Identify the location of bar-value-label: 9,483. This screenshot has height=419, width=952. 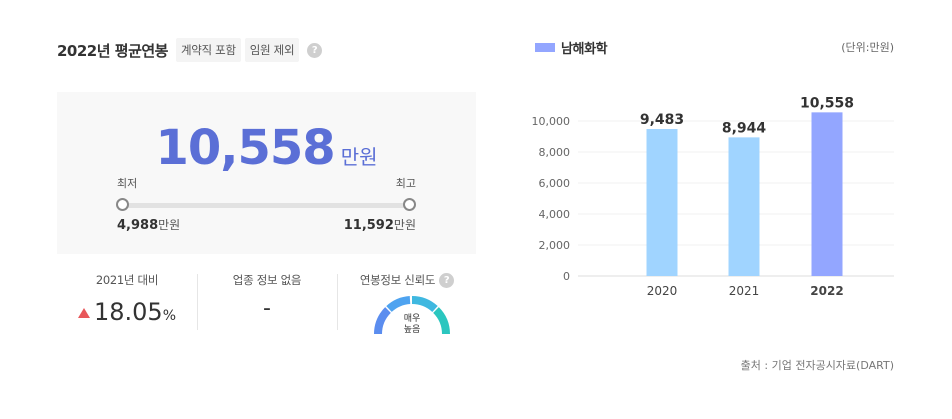
(662, 120).